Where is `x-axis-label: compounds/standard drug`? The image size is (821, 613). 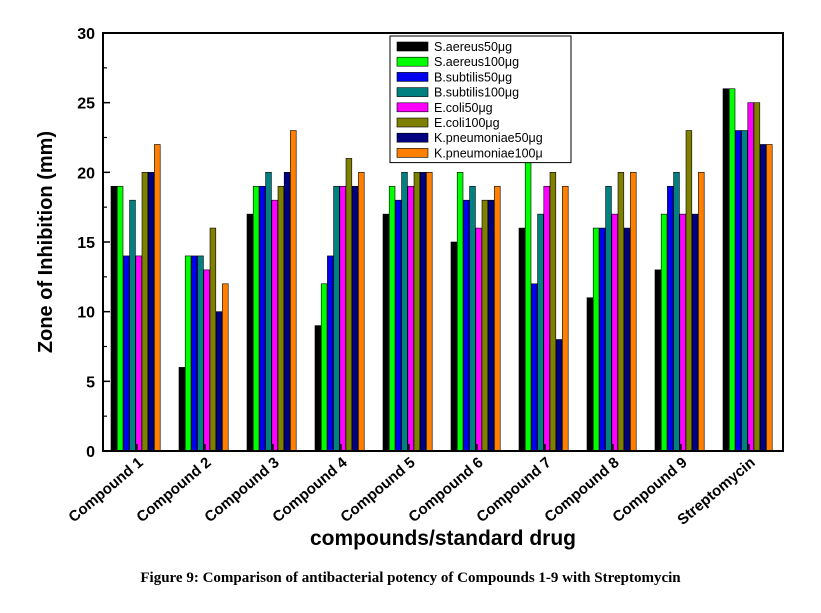 x-axis-label: compounds/standard drug is located at coordinates (443, 538).